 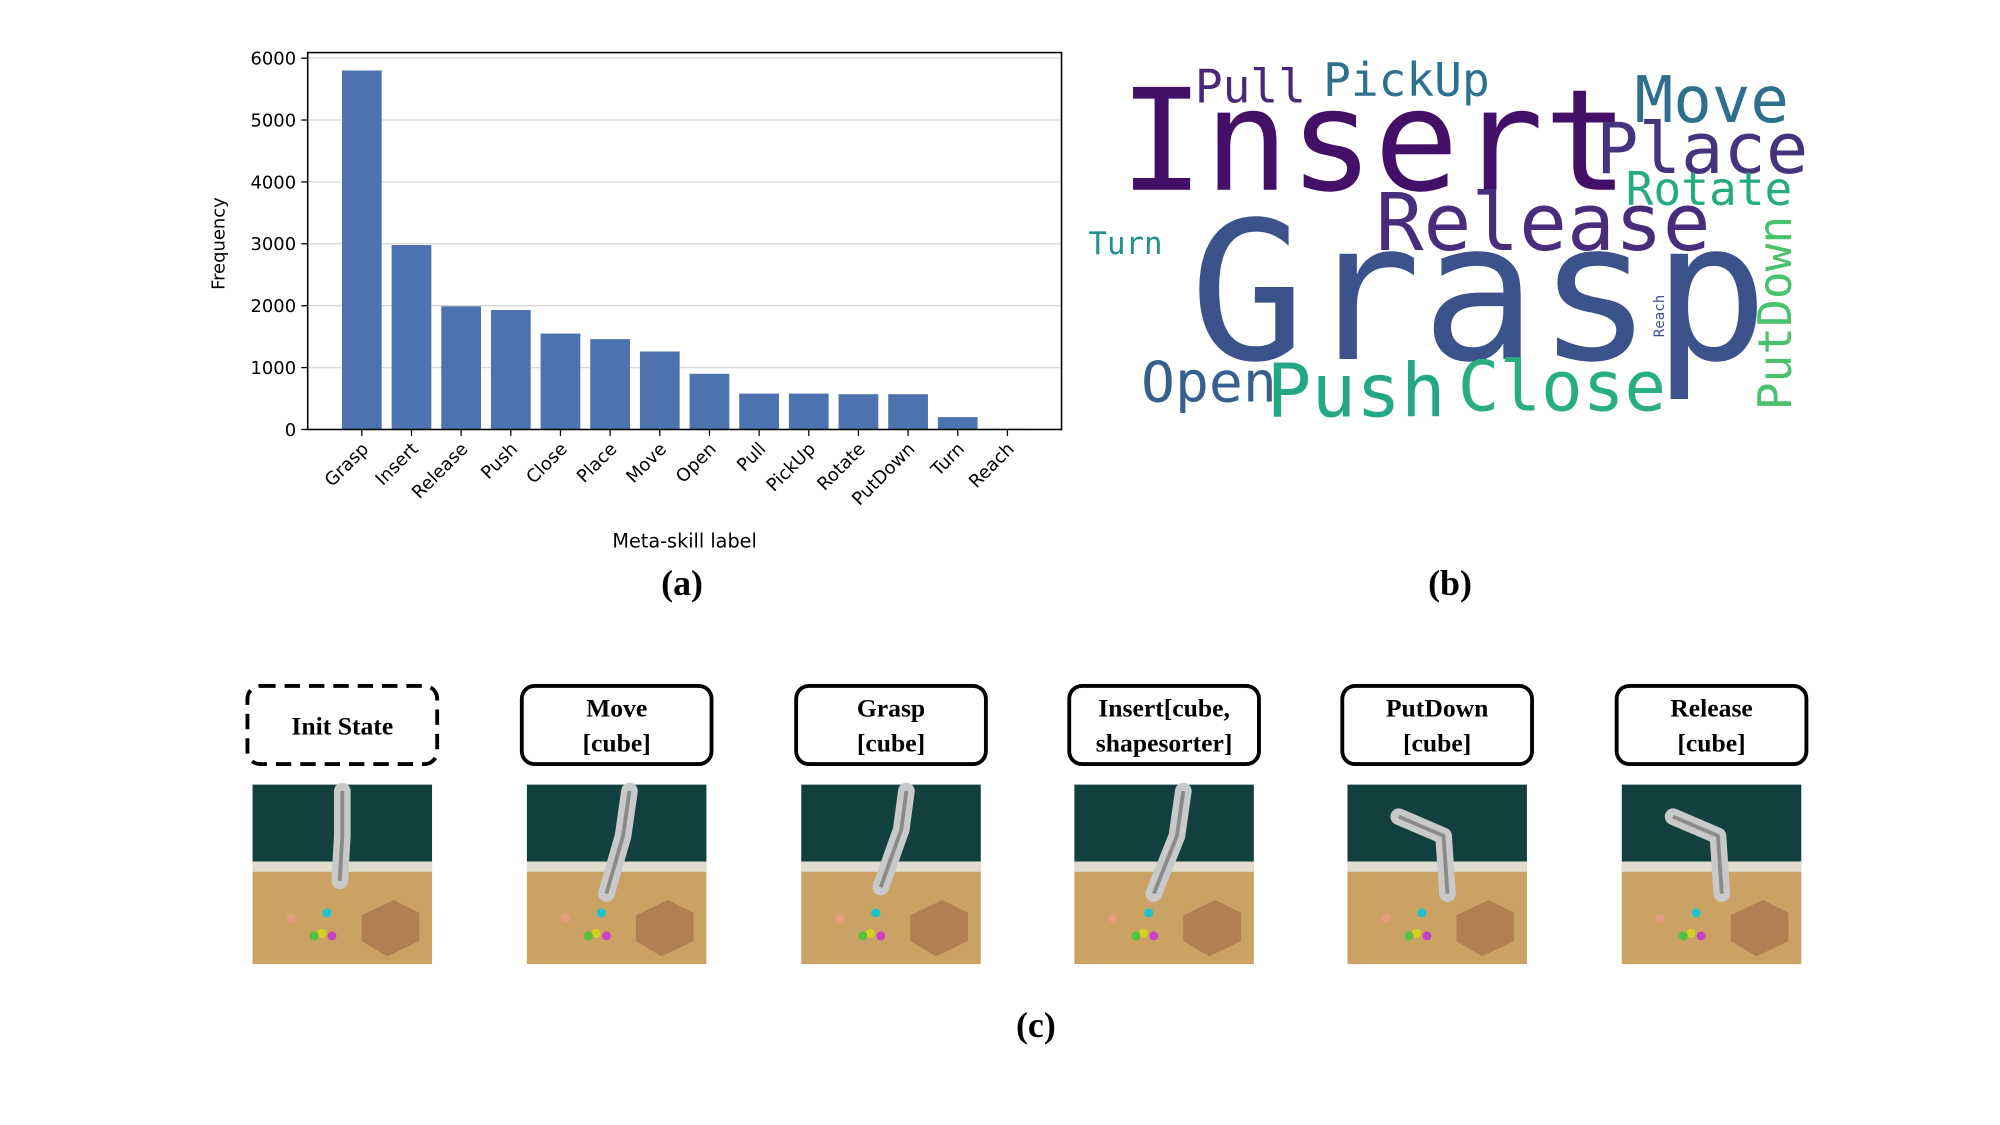 What do you see at coordinates (682, 583) in the screenshot?
I see `panel-label: (a)` at bounding box center [682, 583].